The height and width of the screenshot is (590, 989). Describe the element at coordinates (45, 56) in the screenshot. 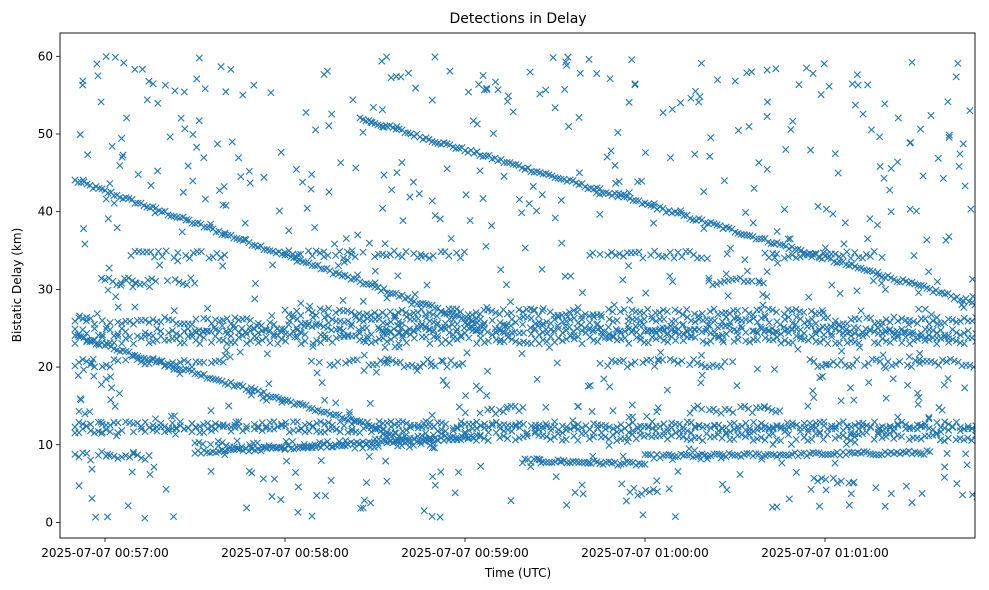

I see `y-tick-label: 60` at that location.